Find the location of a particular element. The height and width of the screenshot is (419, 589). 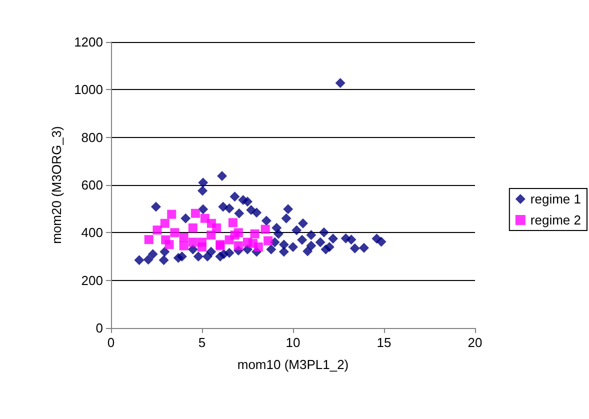

y-tick-label: 200 is located at coordinates (92, 280).